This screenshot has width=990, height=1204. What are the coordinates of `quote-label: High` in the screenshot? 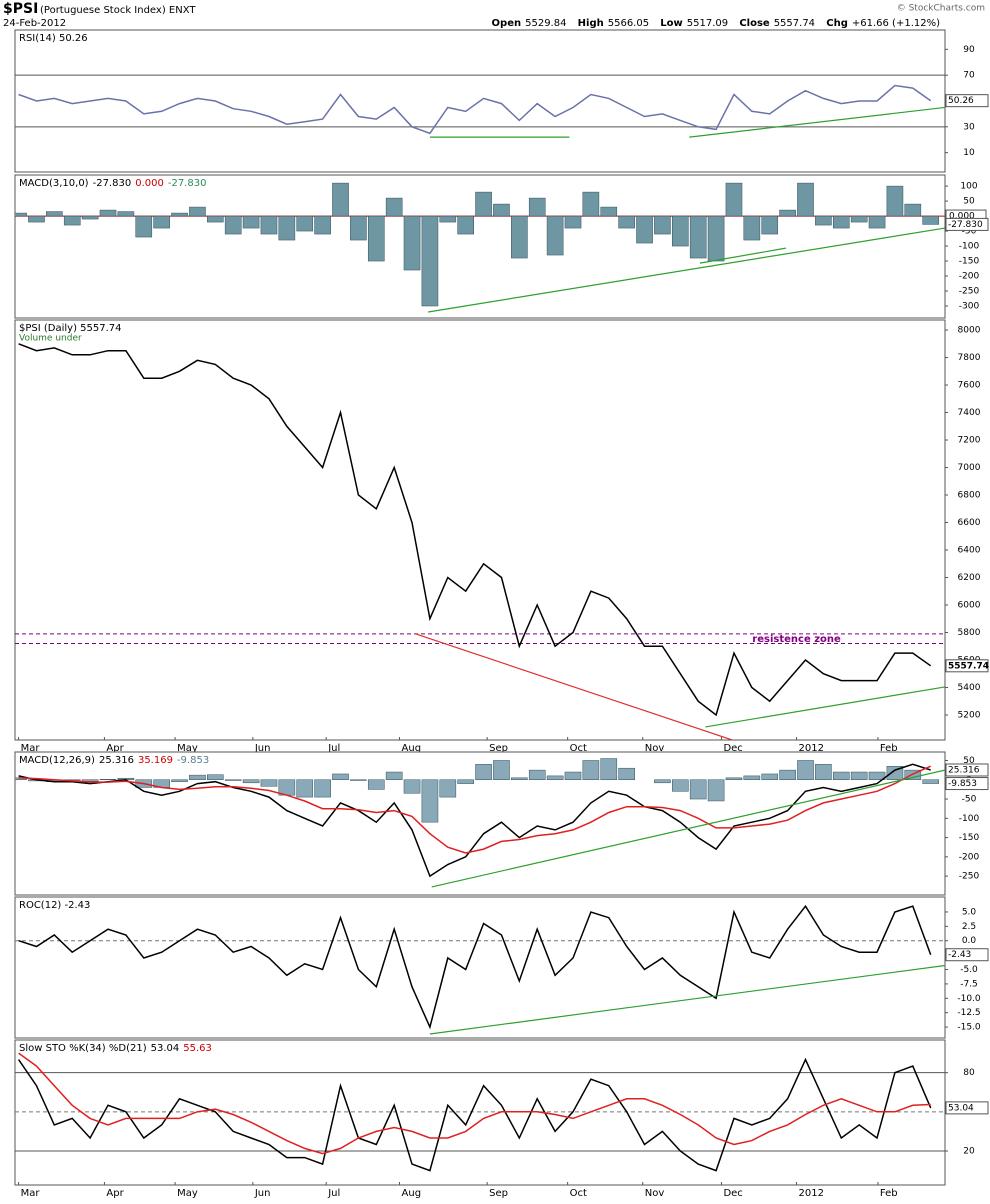 It's located at (591, 23).